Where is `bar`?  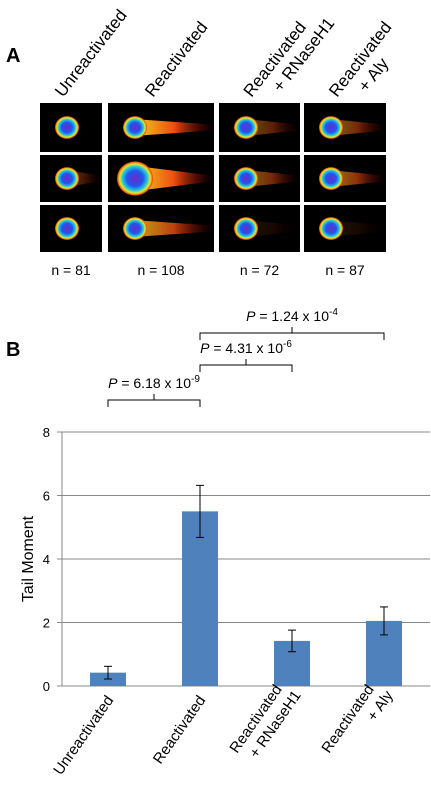
bar is located at coordinates (200, 598).